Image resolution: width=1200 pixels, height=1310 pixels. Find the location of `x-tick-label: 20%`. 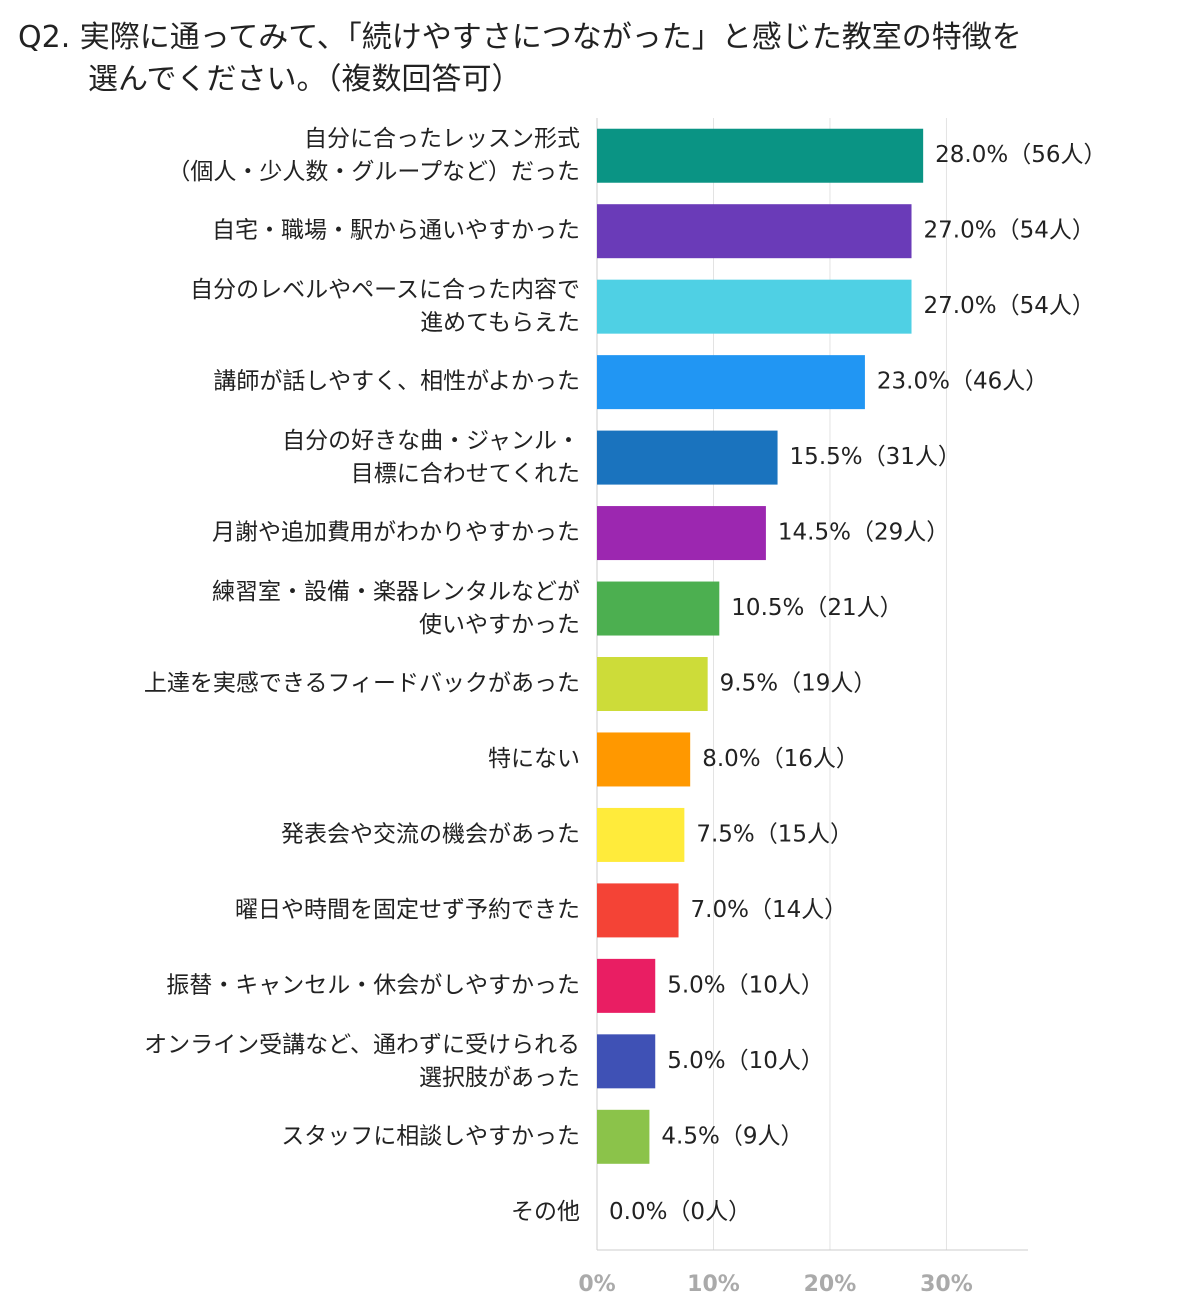

x-tick-label: 20% is located at coordinates (830, 1284).